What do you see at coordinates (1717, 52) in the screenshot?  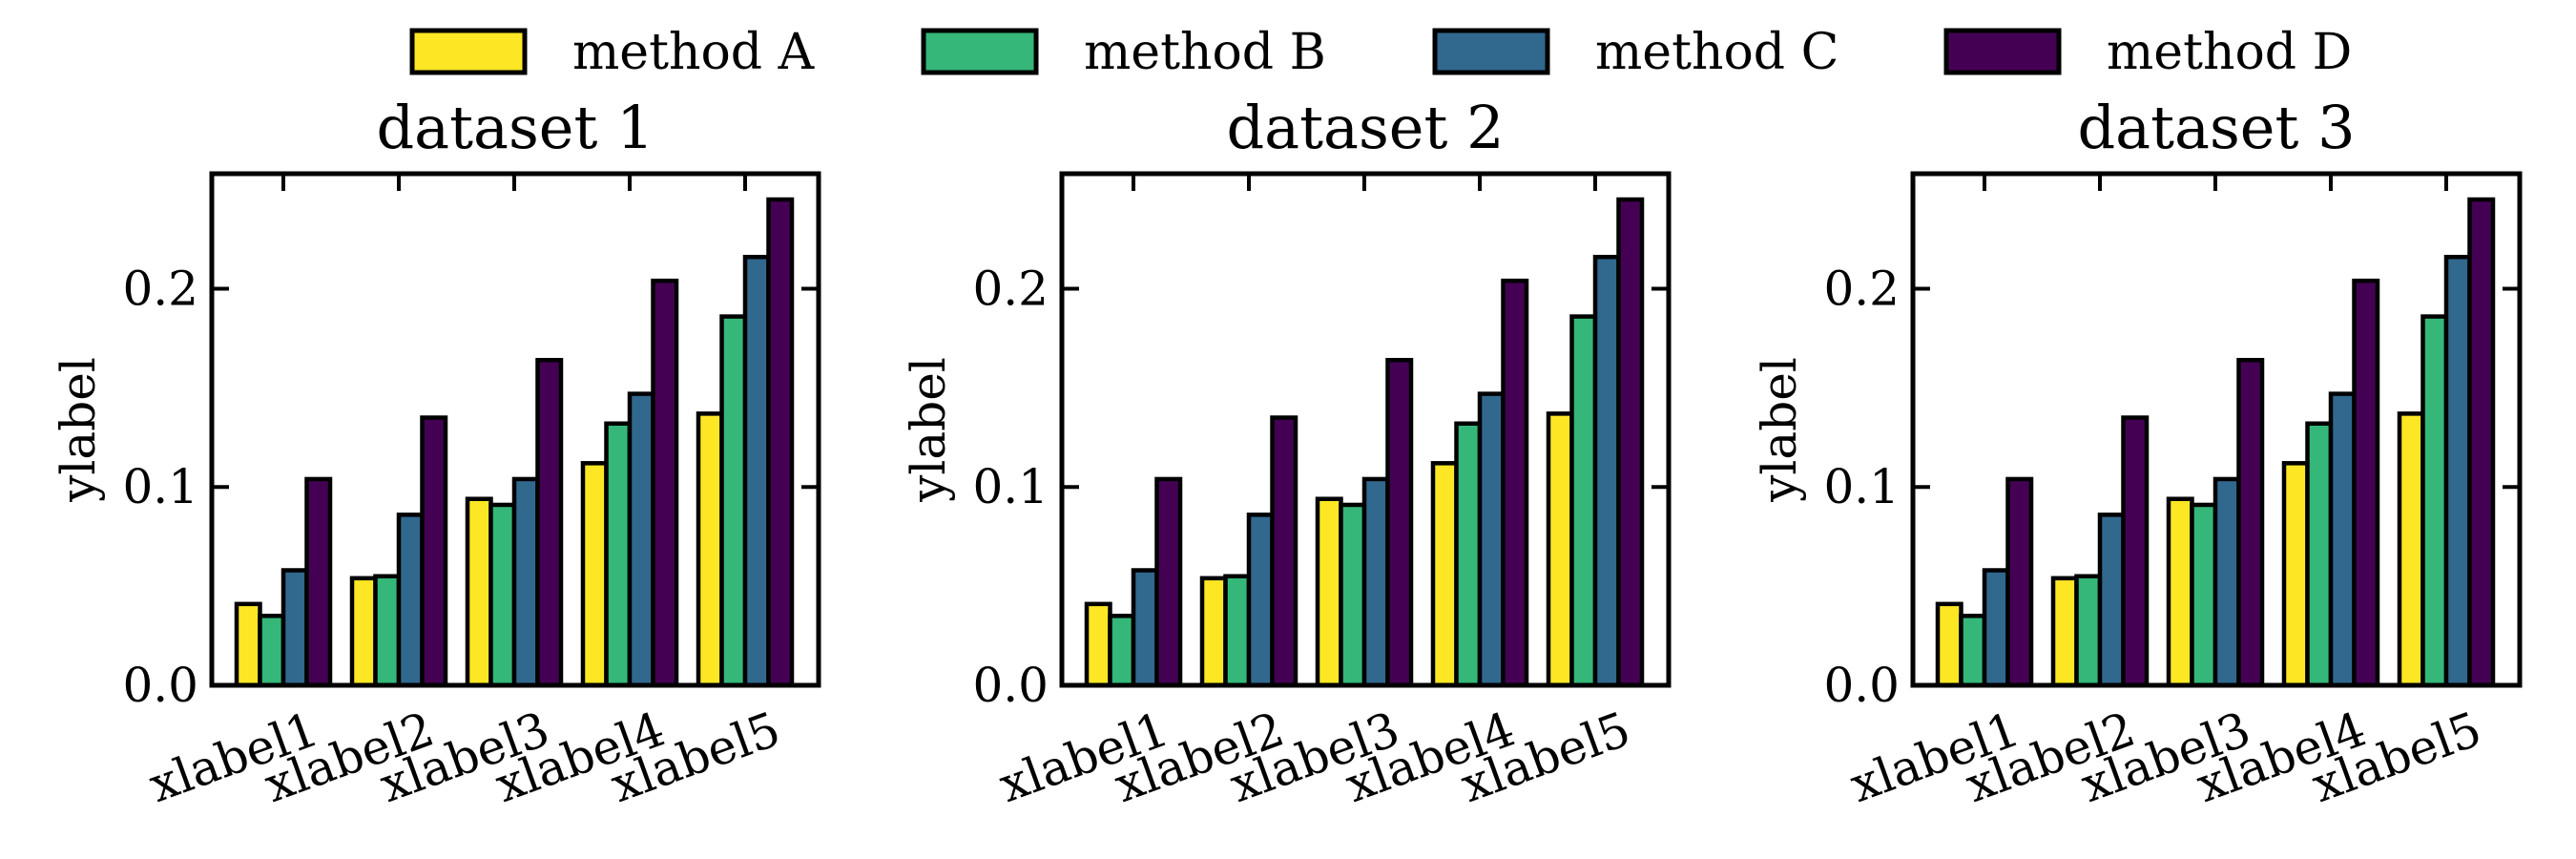 I see `legend-label-3: method C` at bounding box center [1717, 52].